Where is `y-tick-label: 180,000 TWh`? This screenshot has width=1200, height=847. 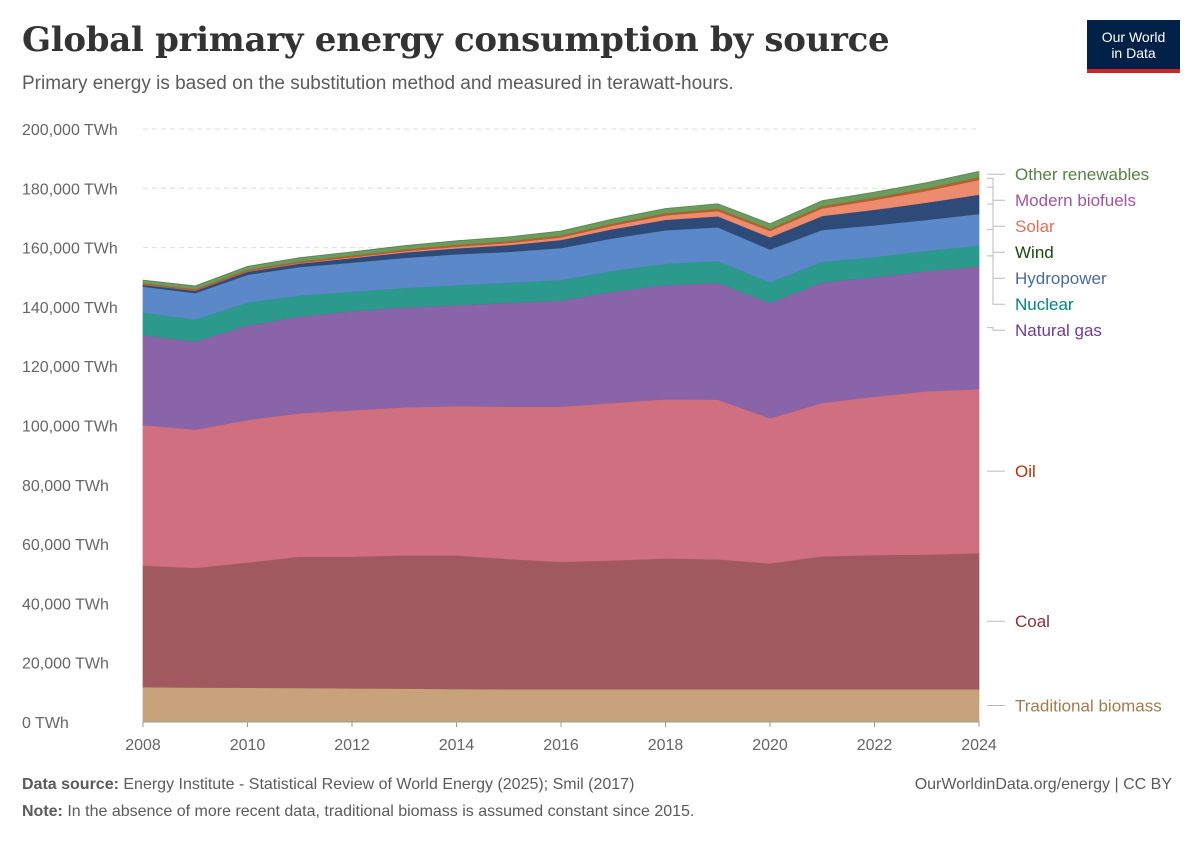 y-tick-label: 180,000 TWh is located at coordinates (70, 189).